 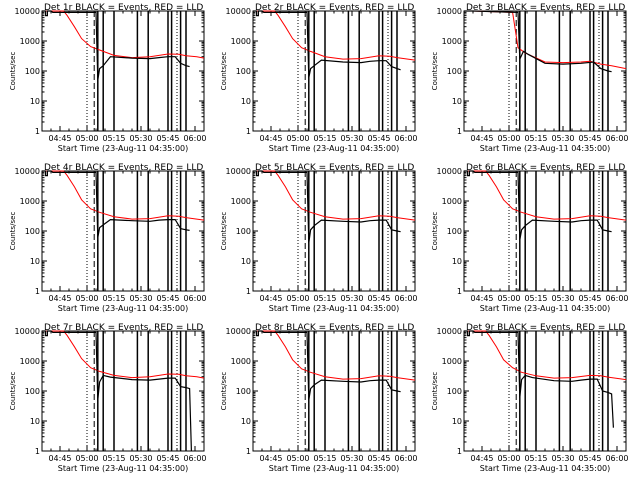 What do you see at coordinates (545, 328) in the screenshot?
I see `chart-title: Det 9r BLACK = Events, RED = LLD` at bounding box center [545, 328].